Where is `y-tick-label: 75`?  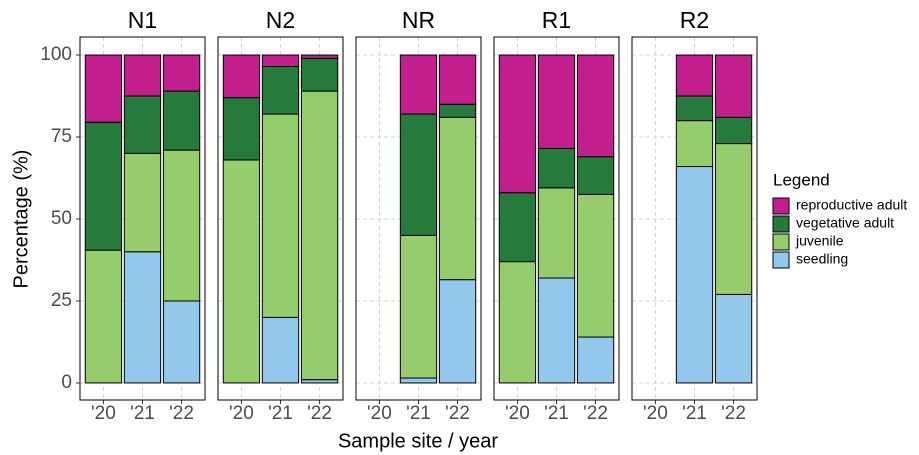 y-tick-label: 75 is located at coordinates (61, 136).